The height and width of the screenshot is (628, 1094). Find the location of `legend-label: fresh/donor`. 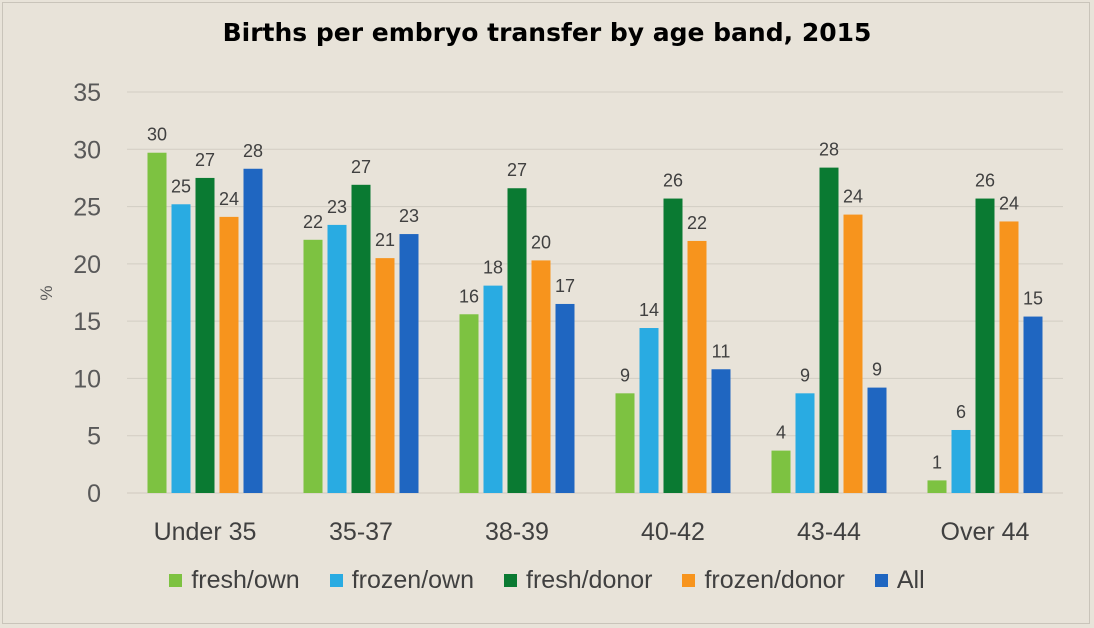

legend-label: fresh/donor is located at coordinates (589, 580).